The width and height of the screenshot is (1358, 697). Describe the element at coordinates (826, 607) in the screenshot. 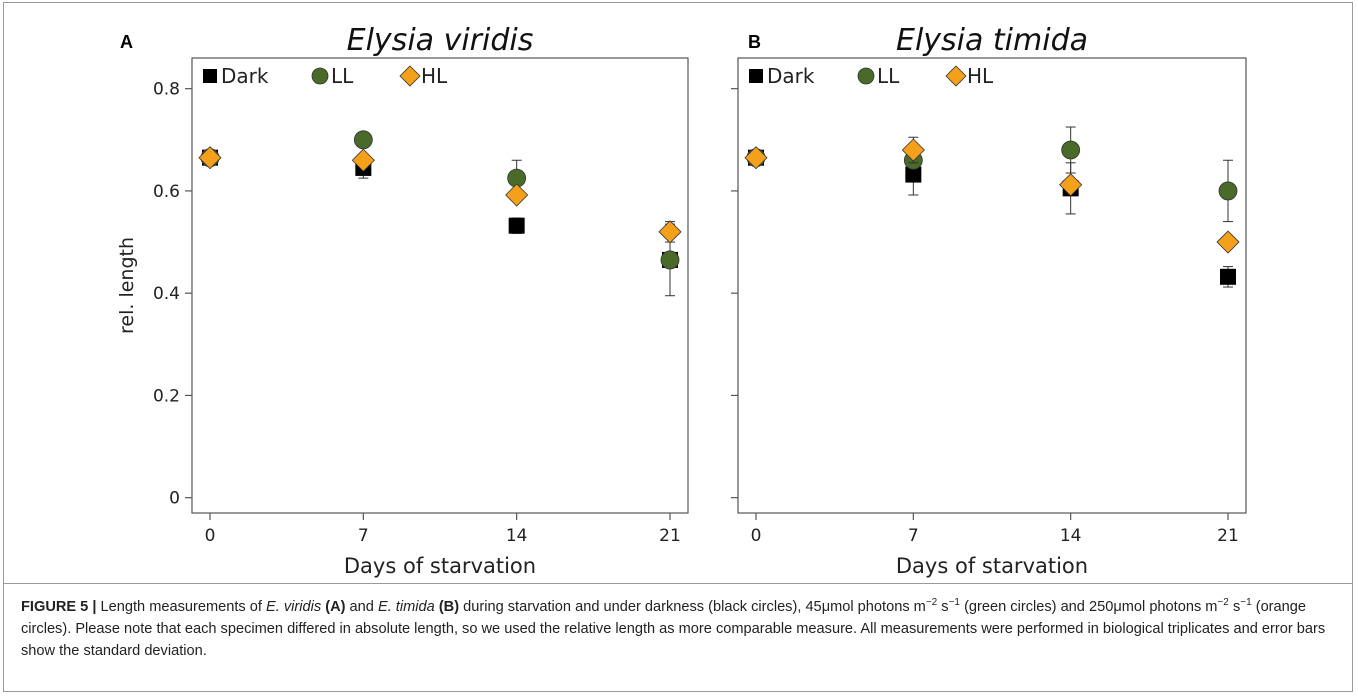

I see `caption-mu-1: μ` at that location.